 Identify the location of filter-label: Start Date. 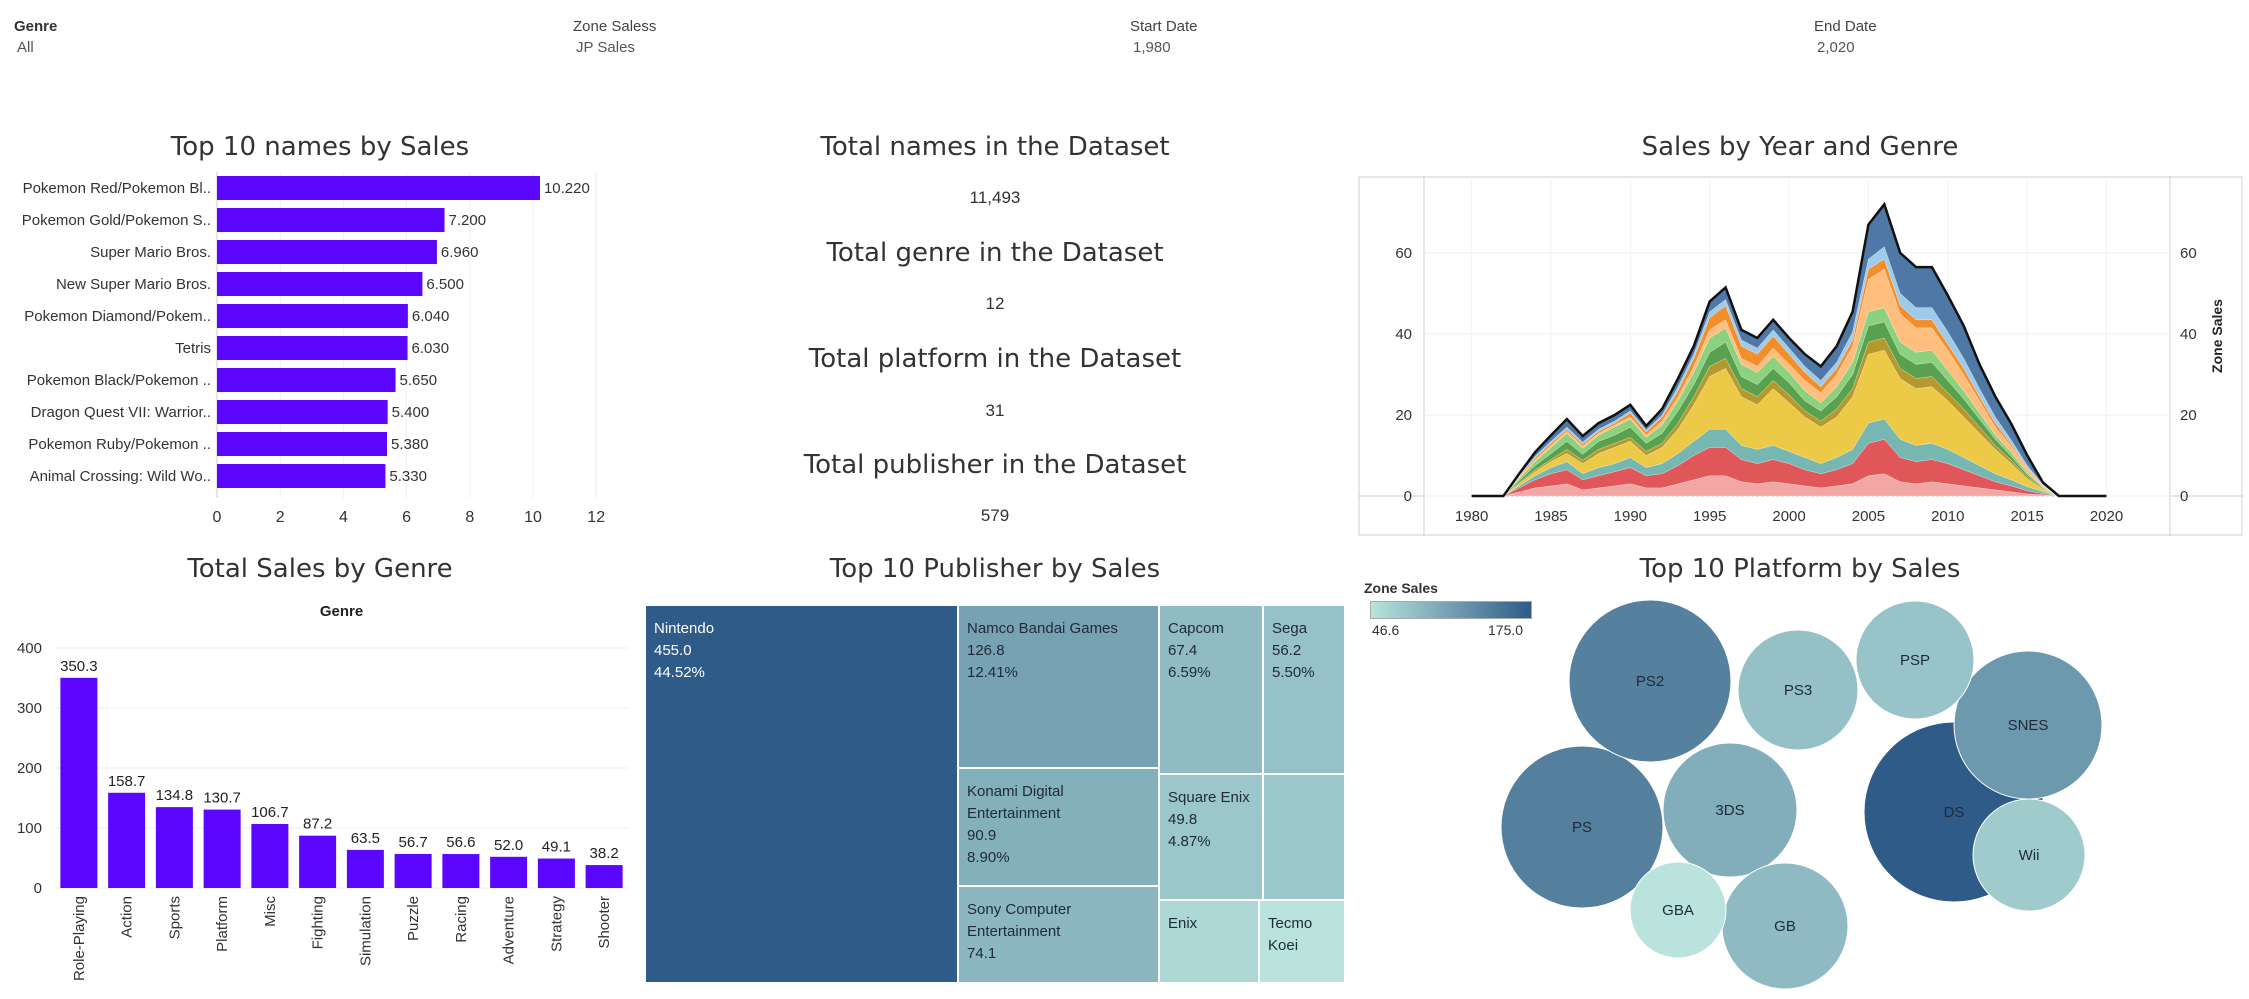
(1164, 26).